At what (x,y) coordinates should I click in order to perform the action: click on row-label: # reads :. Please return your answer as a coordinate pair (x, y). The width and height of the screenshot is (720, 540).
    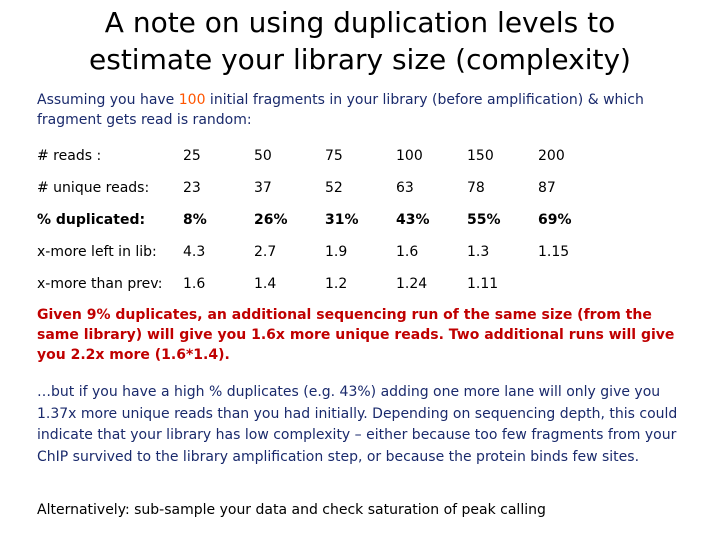
    Looking at the image, I should click on (69, 156).